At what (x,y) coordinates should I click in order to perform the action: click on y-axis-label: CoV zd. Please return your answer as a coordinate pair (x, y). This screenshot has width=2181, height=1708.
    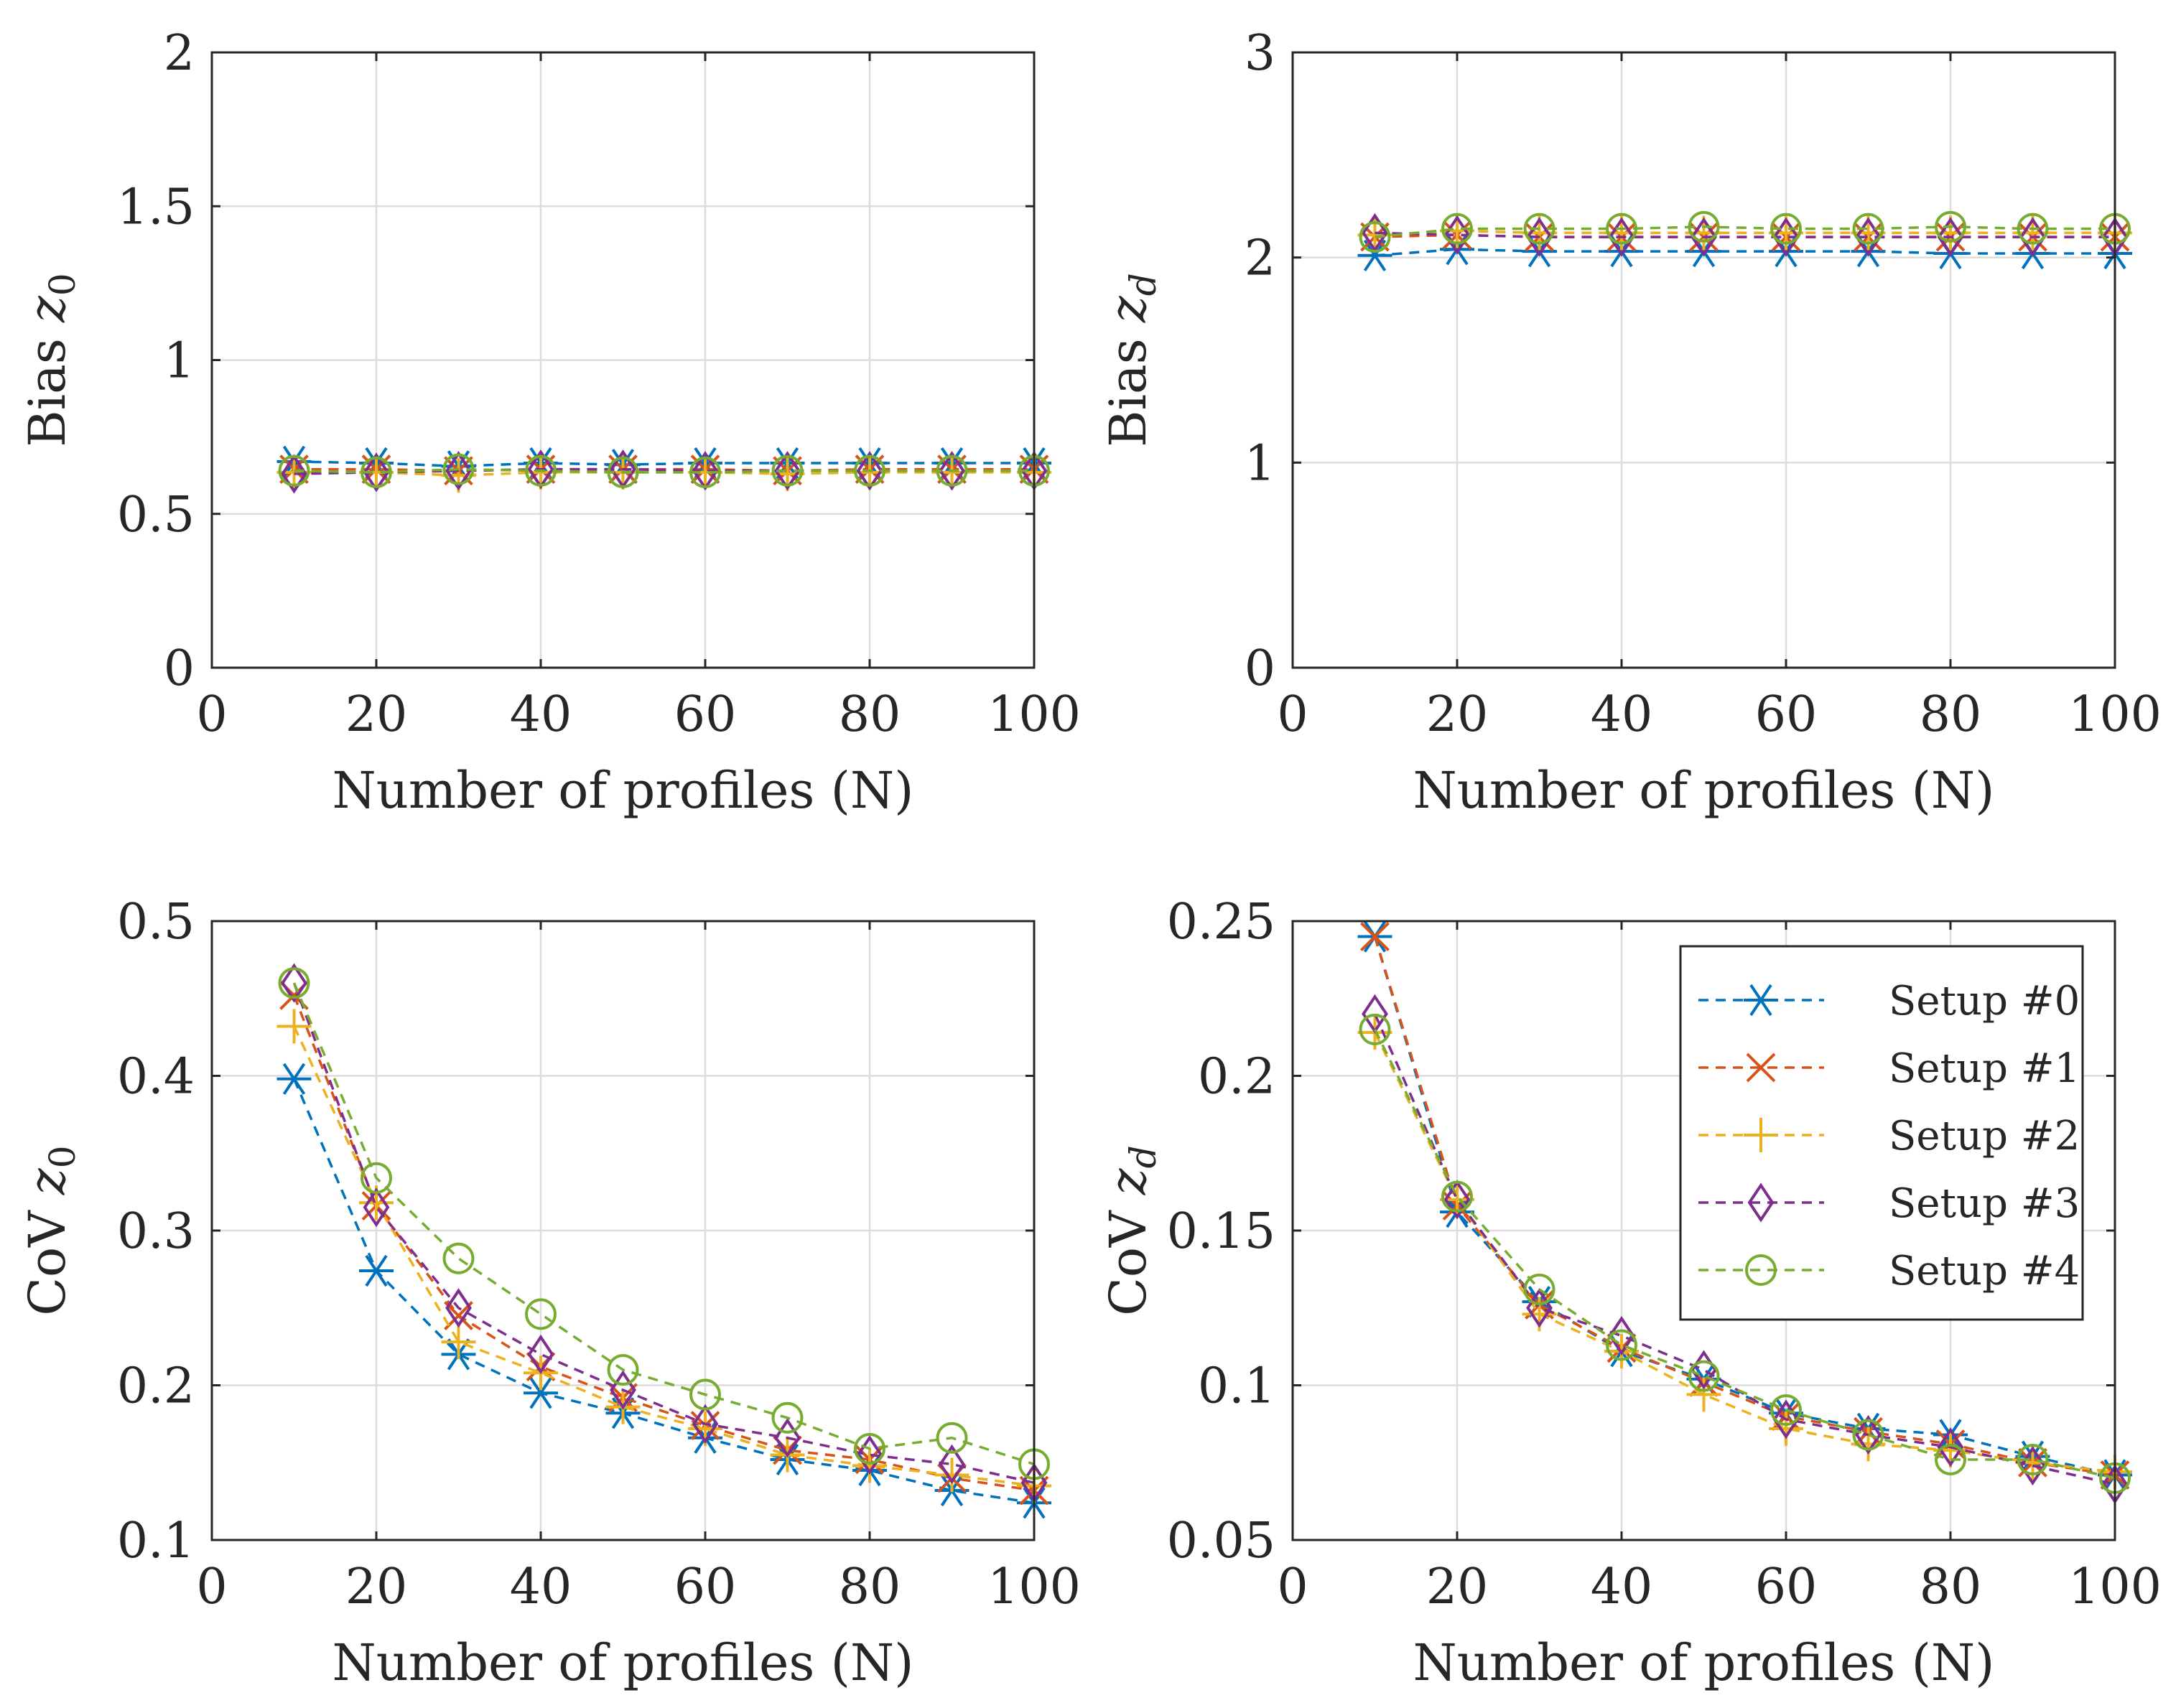
    Looking at the image, I should click on (1131, 1230).